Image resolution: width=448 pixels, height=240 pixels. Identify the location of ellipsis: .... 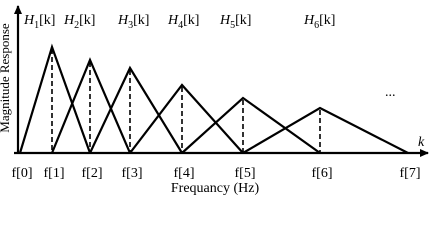
(390, 92).